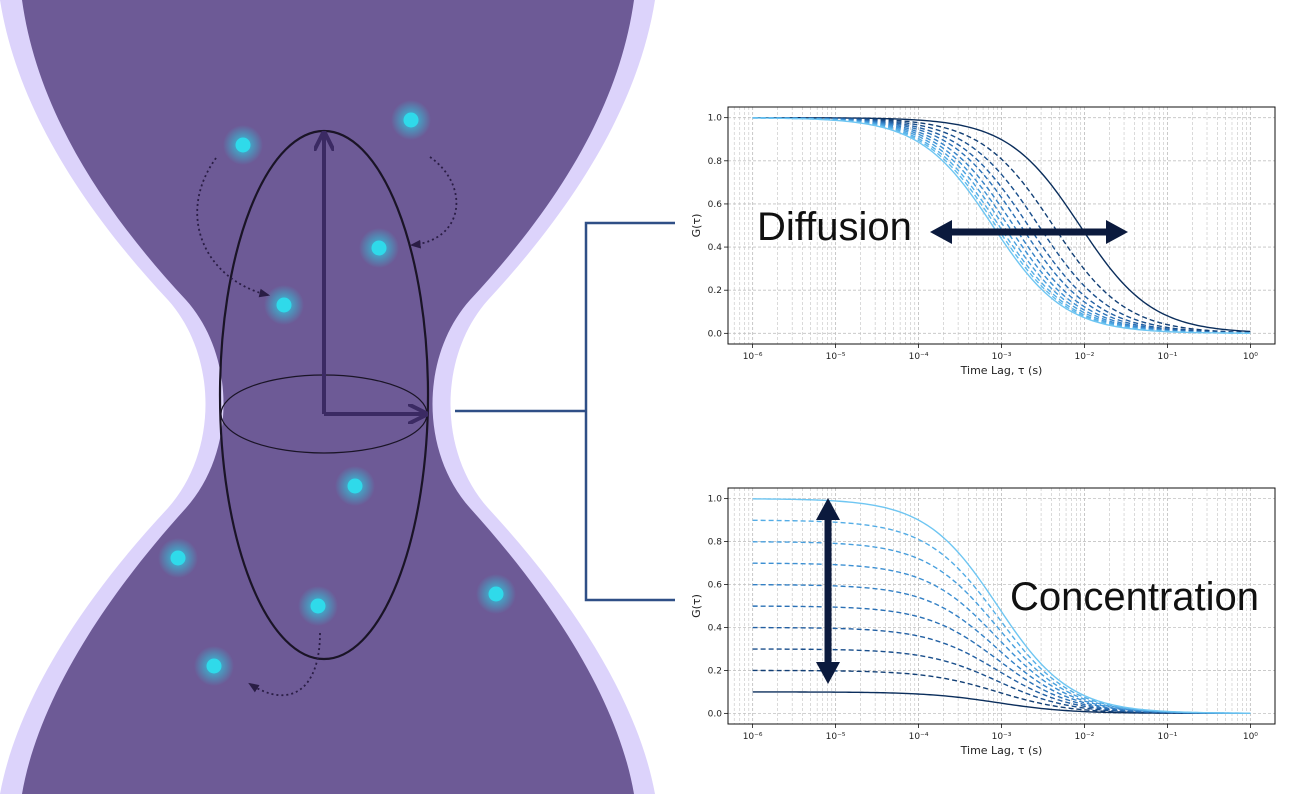 Image resolution: width=1296 pixels, height=794 pixels. Describe the element at coordinates (828, 673) in the screenshot. I see `concentration-arrowhead-bottom` at that location.